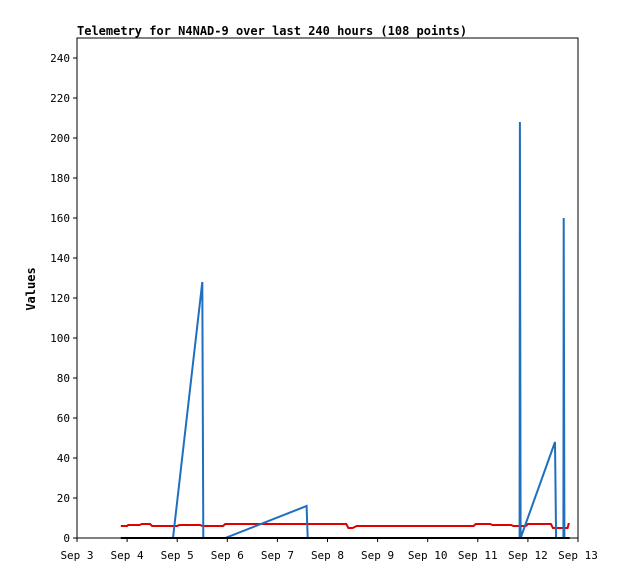 The image size is (618, 579). What do you see at coordinates (528, 555) in the screenshot?
I see `x-tick-label: Sep 12` at bounding box center [528, 555].